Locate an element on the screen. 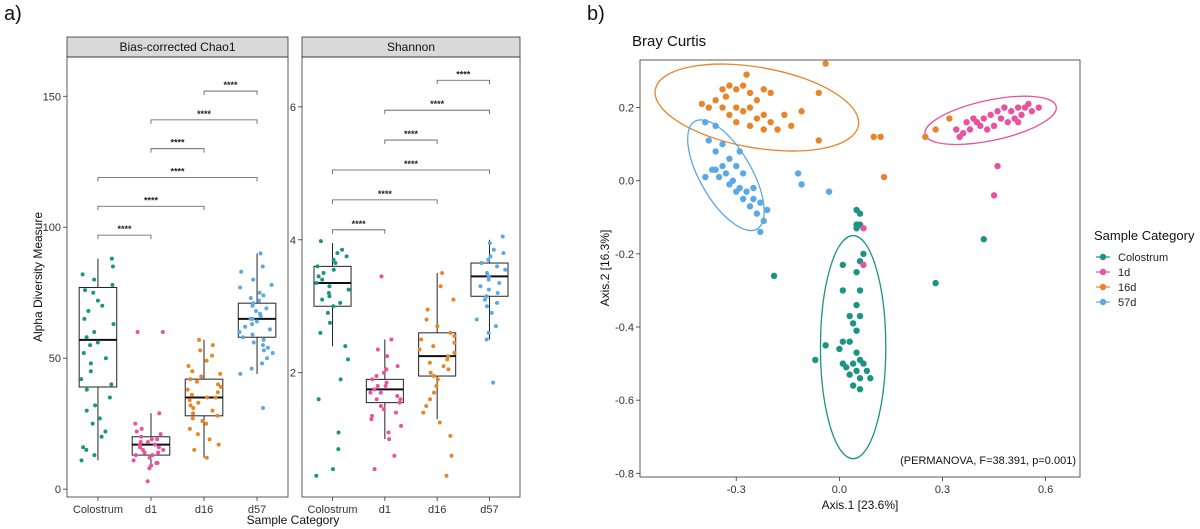  x-axis-title: Axis.1 [23.6%] is located at coordinates (860, 505).